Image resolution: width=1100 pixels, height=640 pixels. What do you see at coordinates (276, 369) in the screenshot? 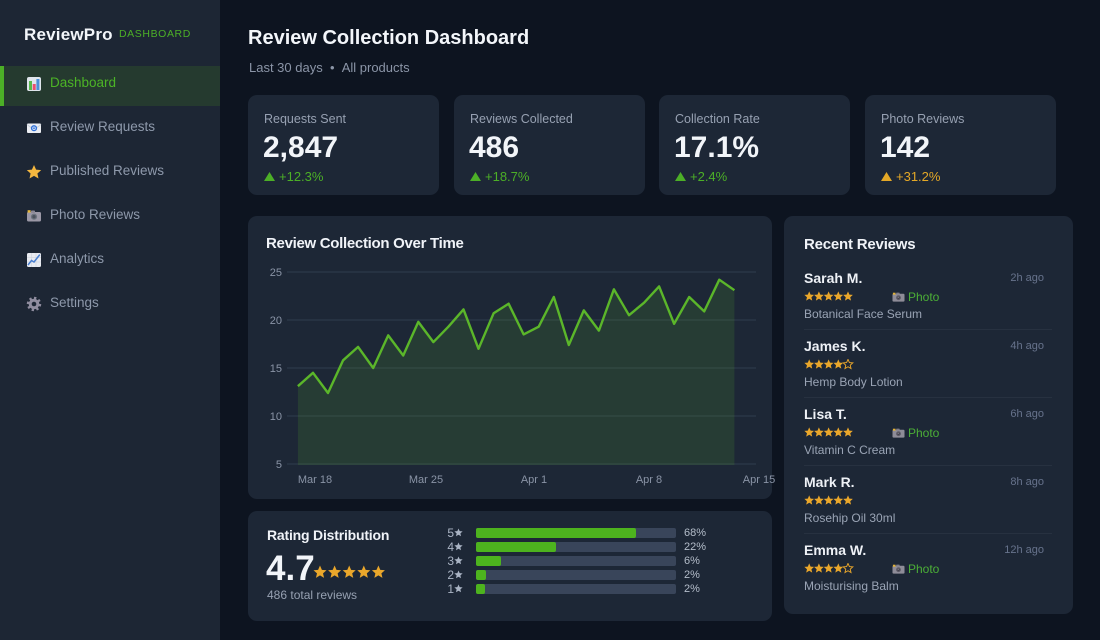
I see `svg-text: 15` at bounding box center [276, 369].